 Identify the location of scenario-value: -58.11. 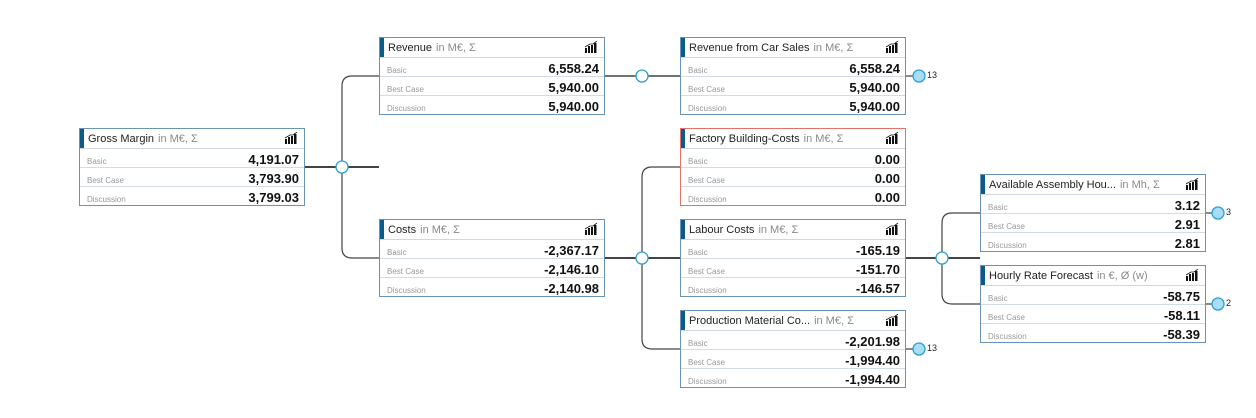
(1181, 315).